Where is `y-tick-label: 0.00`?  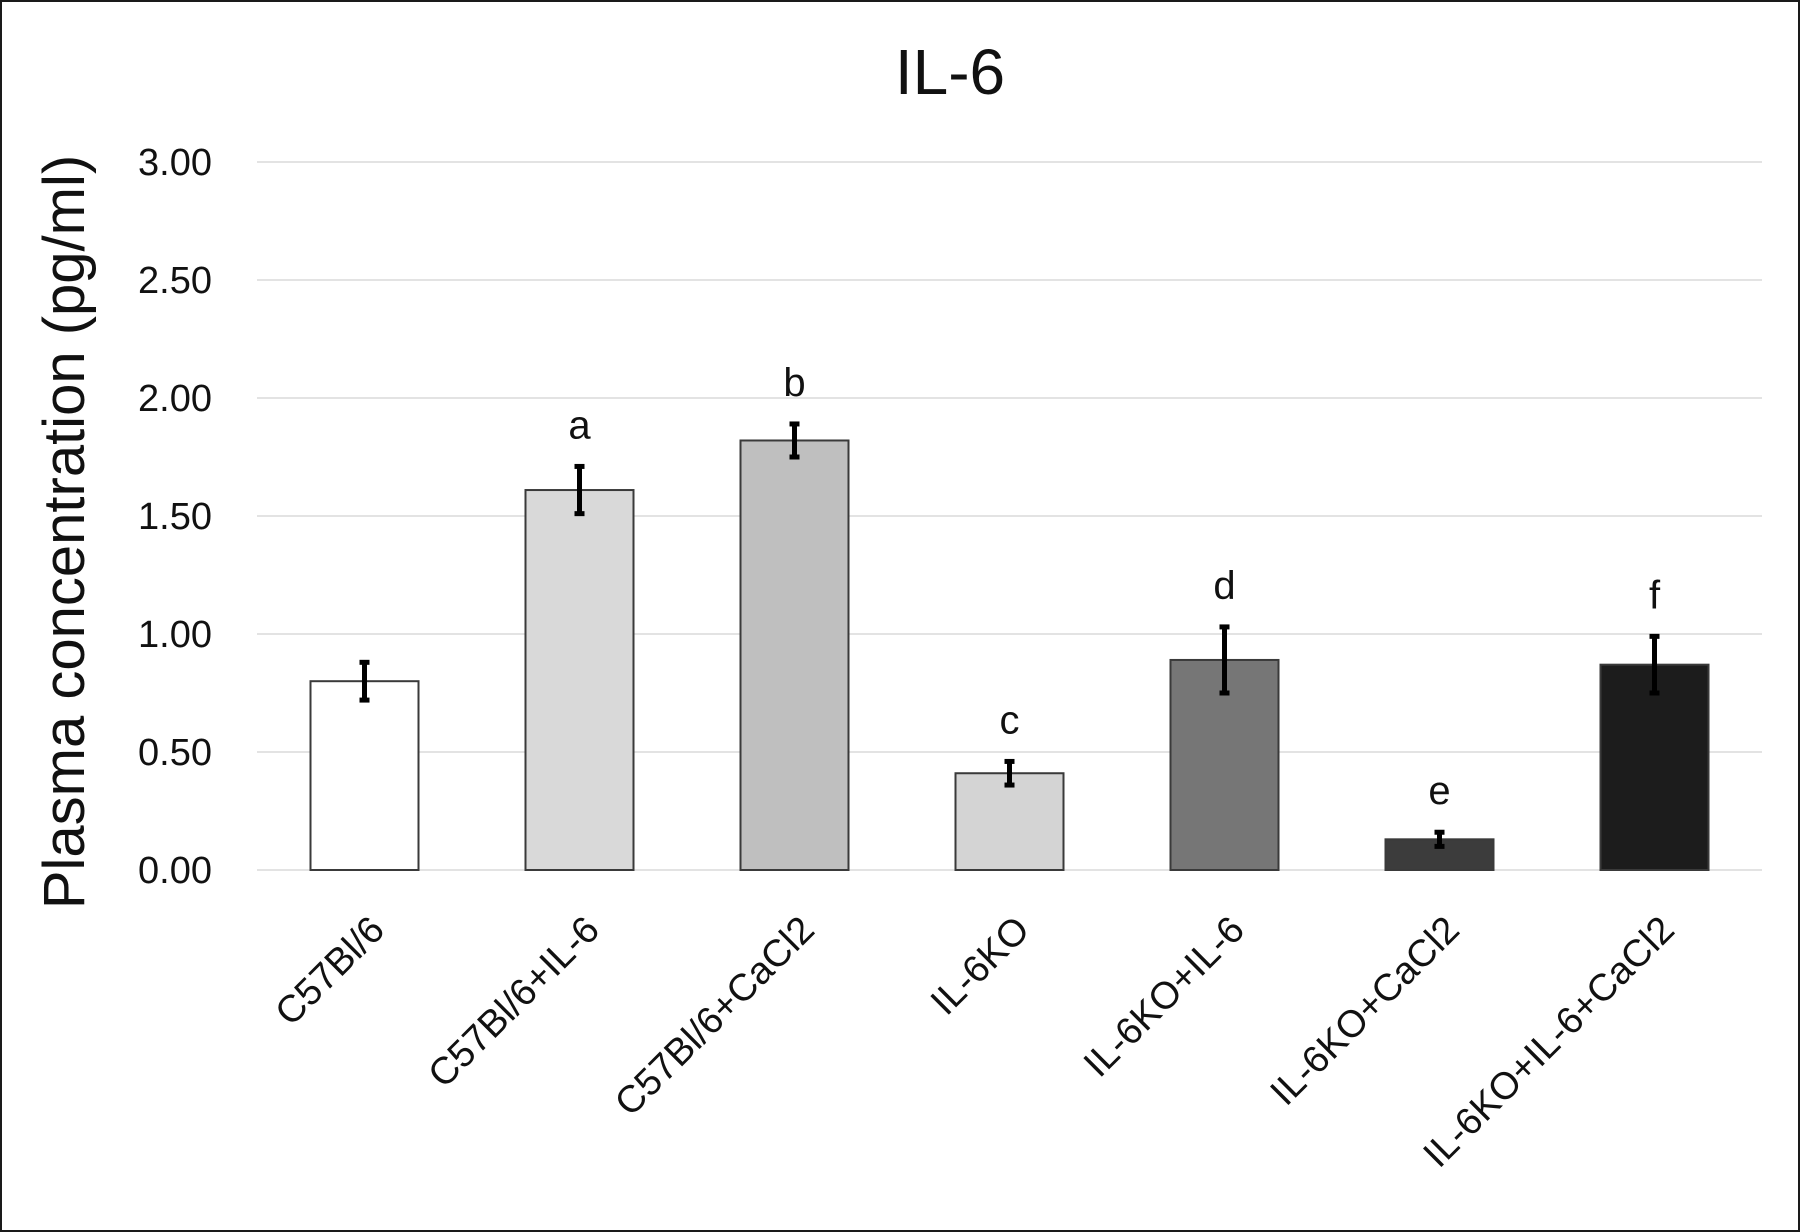
y-tick-label: 0.00 is located at coordinates (175, 871).